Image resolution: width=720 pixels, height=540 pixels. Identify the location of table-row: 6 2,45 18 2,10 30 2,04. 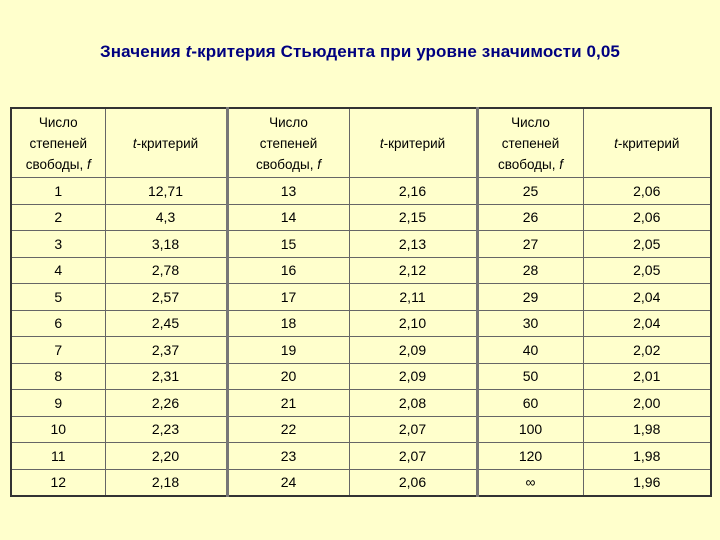
(361, 323).